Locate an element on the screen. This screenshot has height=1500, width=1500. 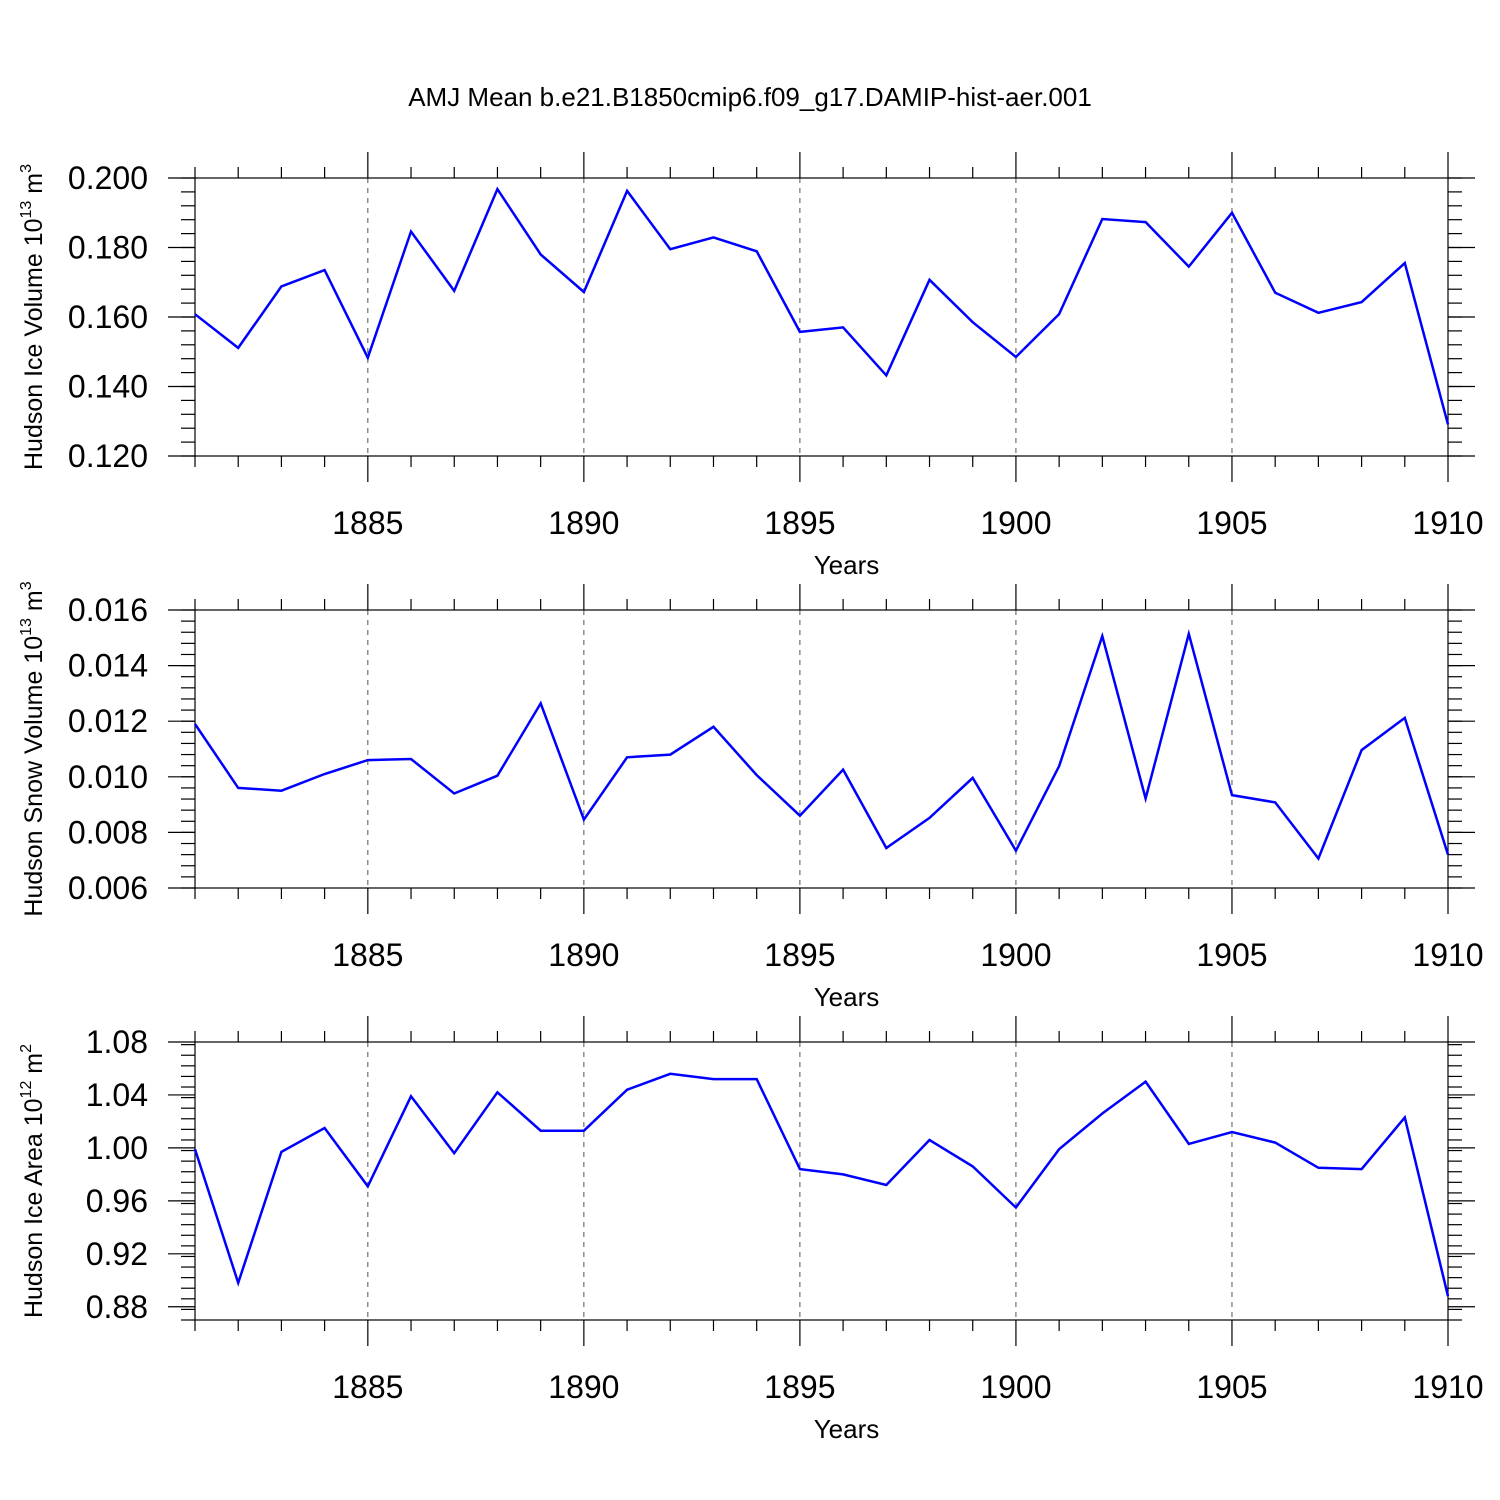
y-tick-label: 0.92 is located at coordinates (117, 1254).